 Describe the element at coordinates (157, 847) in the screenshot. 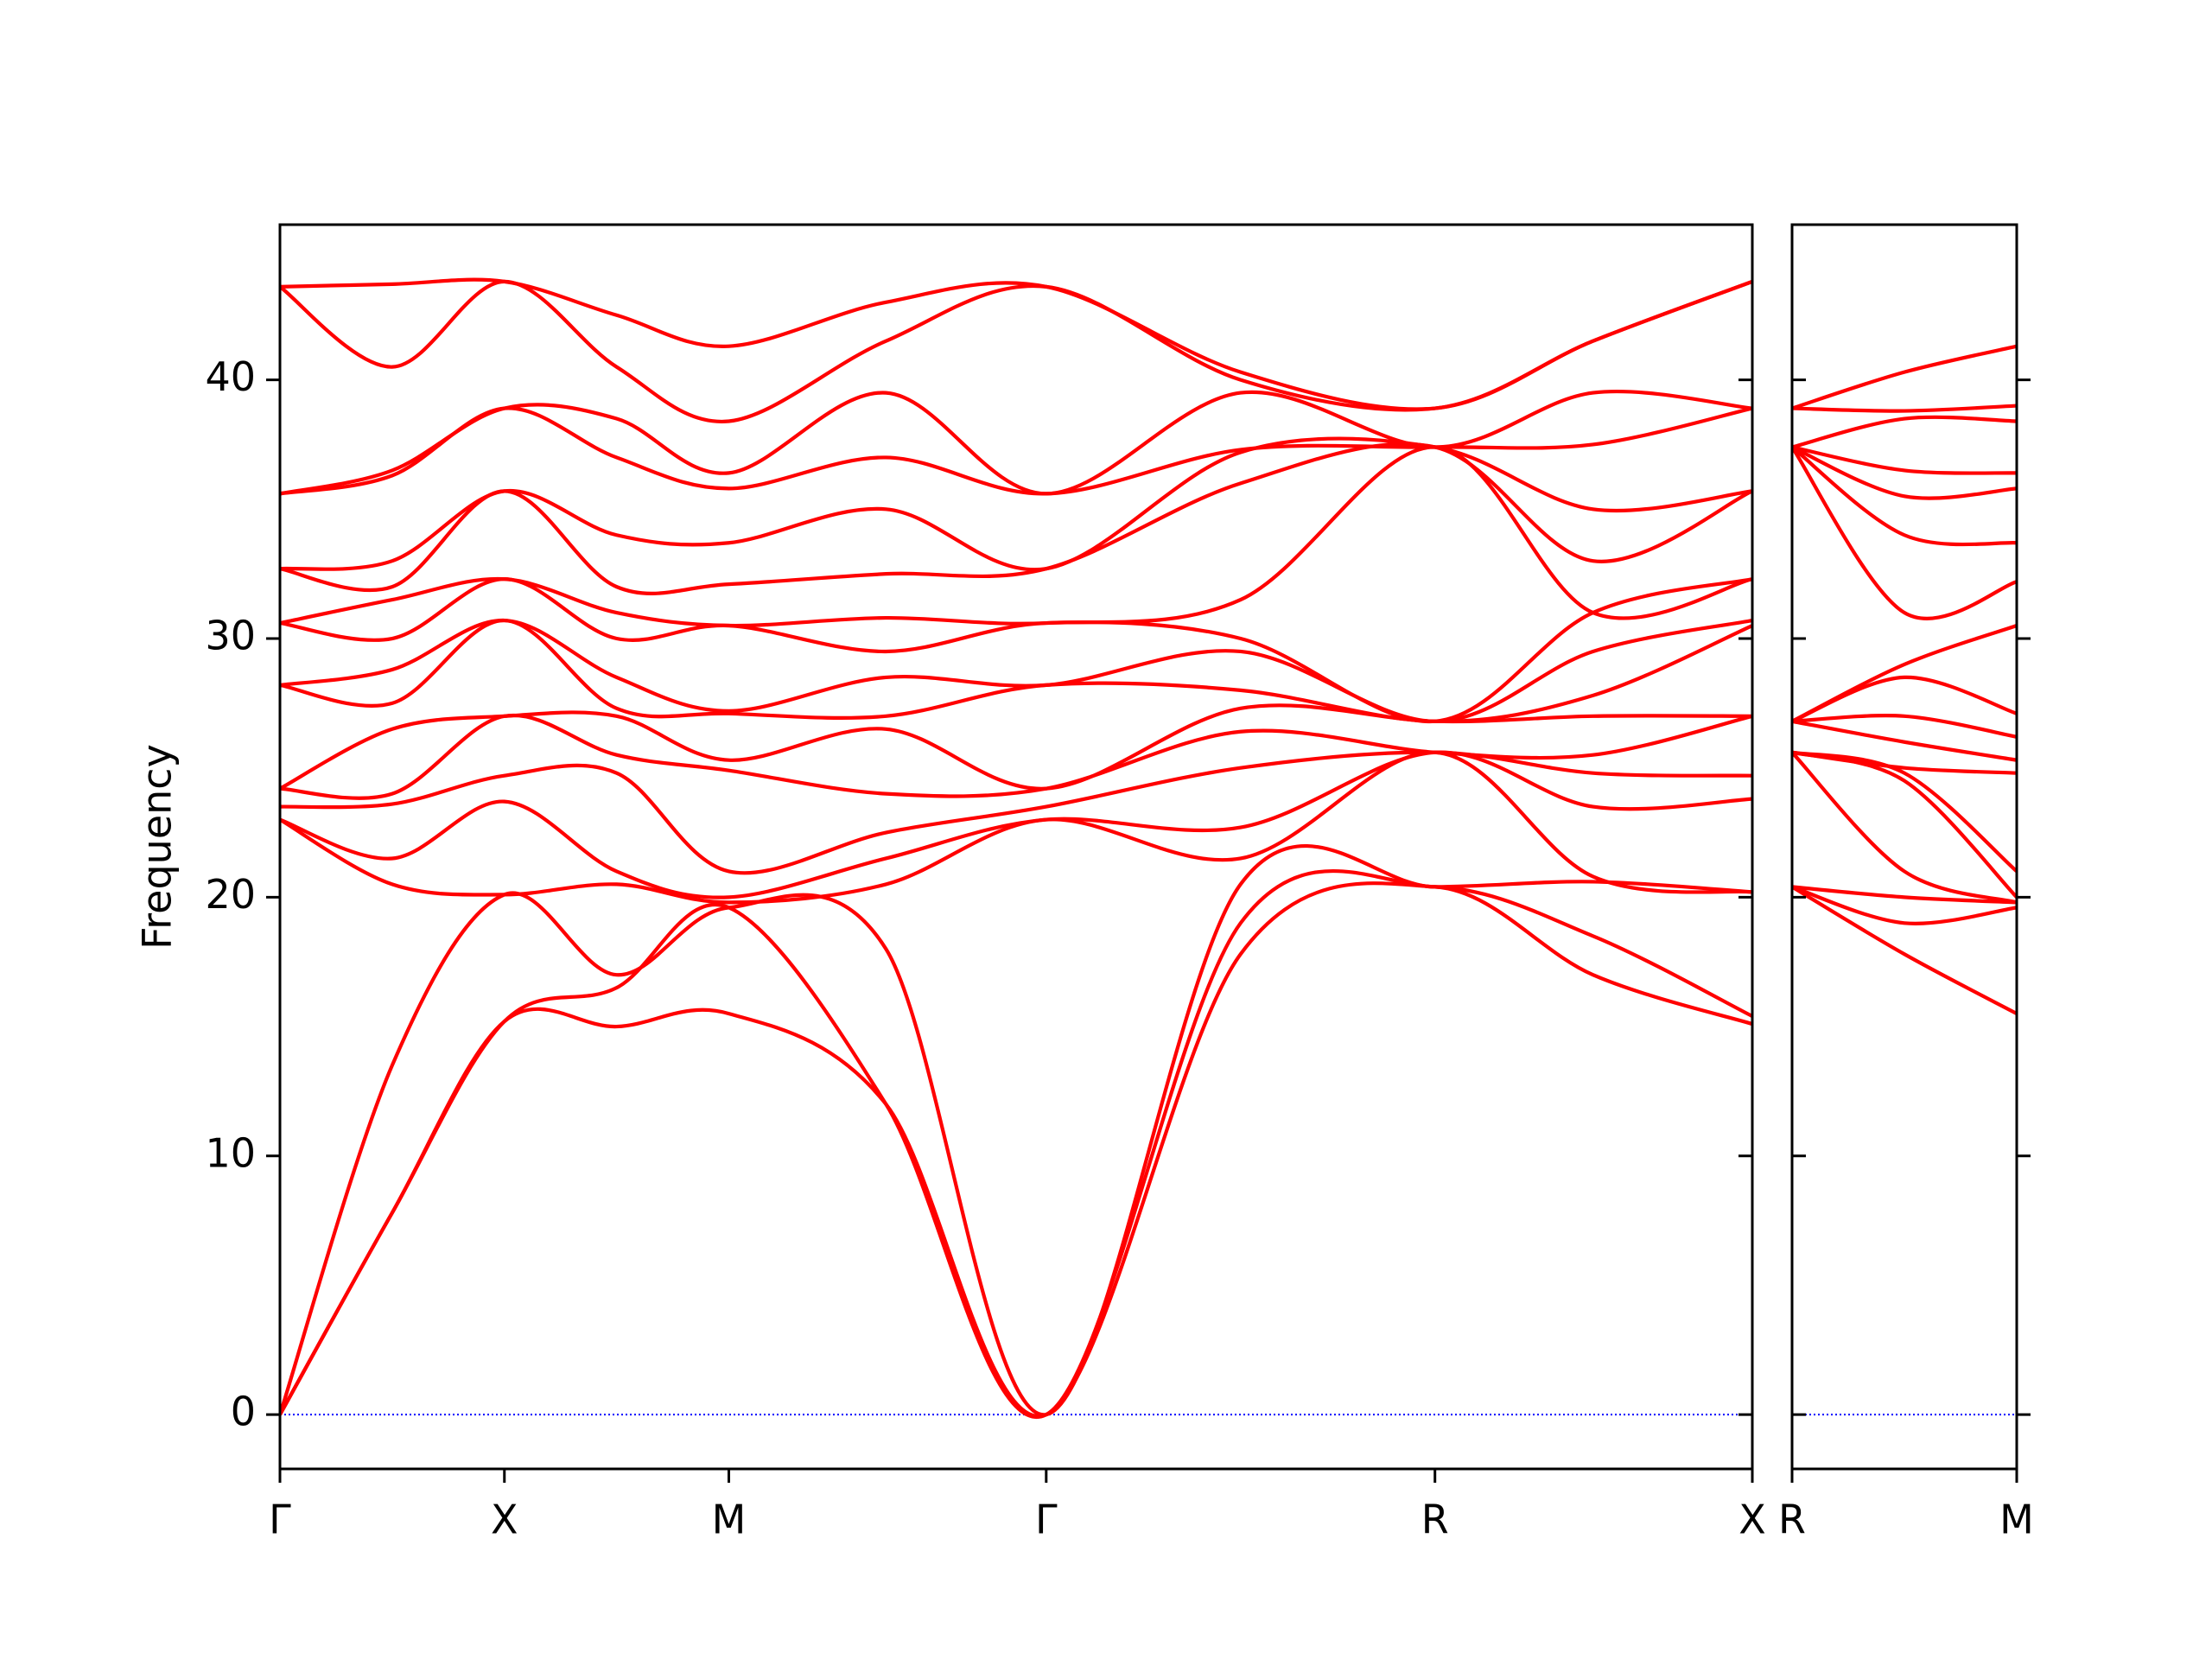

I see `y-axis-label: Frequency` at that location.